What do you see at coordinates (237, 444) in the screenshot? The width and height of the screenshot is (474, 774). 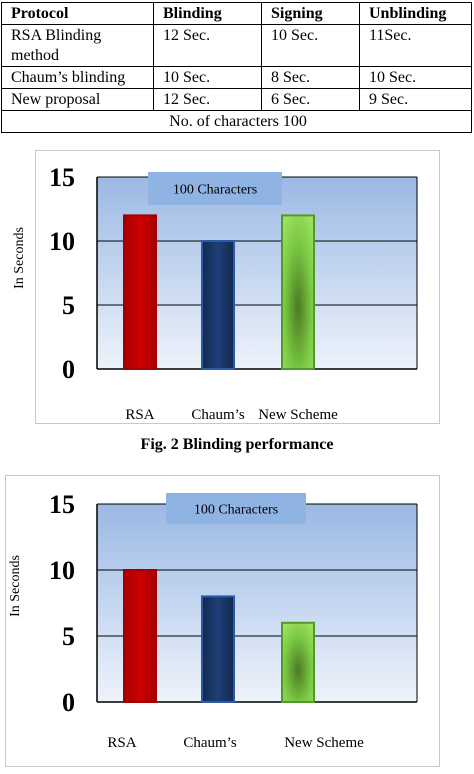 I see `figure-caption: Fig. 2 Blinding performance` at bounding box center [237, 444].